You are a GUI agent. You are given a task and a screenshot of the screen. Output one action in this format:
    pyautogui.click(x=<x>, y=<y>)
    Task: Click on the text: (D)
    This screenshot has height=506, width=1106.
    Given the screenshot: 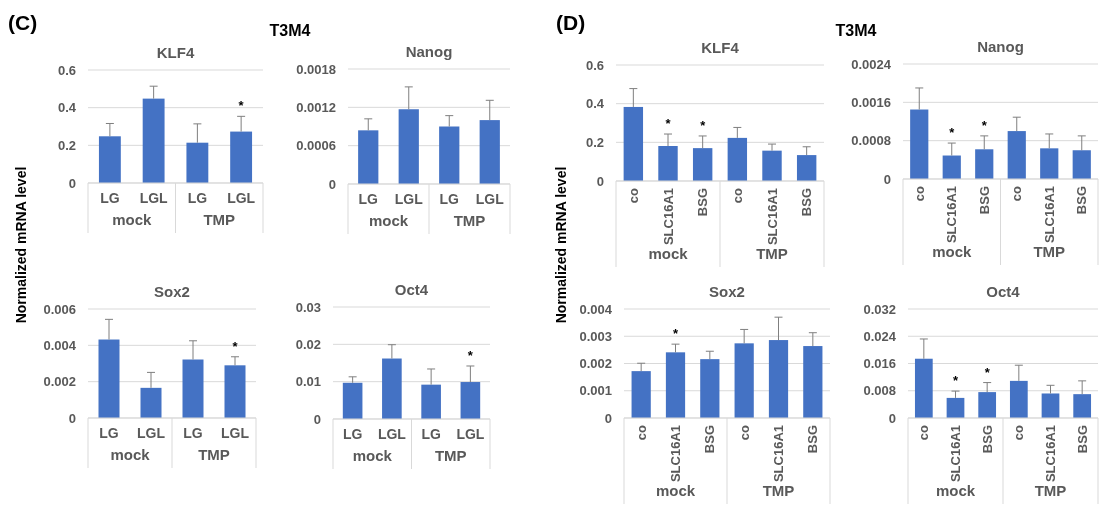 What is the action you would take?
    pyautogui.click(x=571, y=22)
    